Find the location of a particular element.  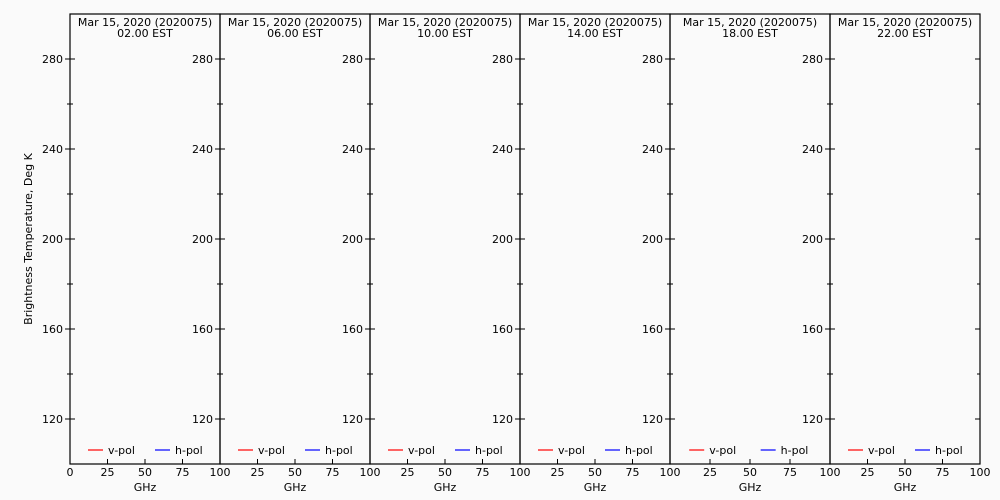

panel-subtitle: 18.00 EST is located at coordinates (750, 33).